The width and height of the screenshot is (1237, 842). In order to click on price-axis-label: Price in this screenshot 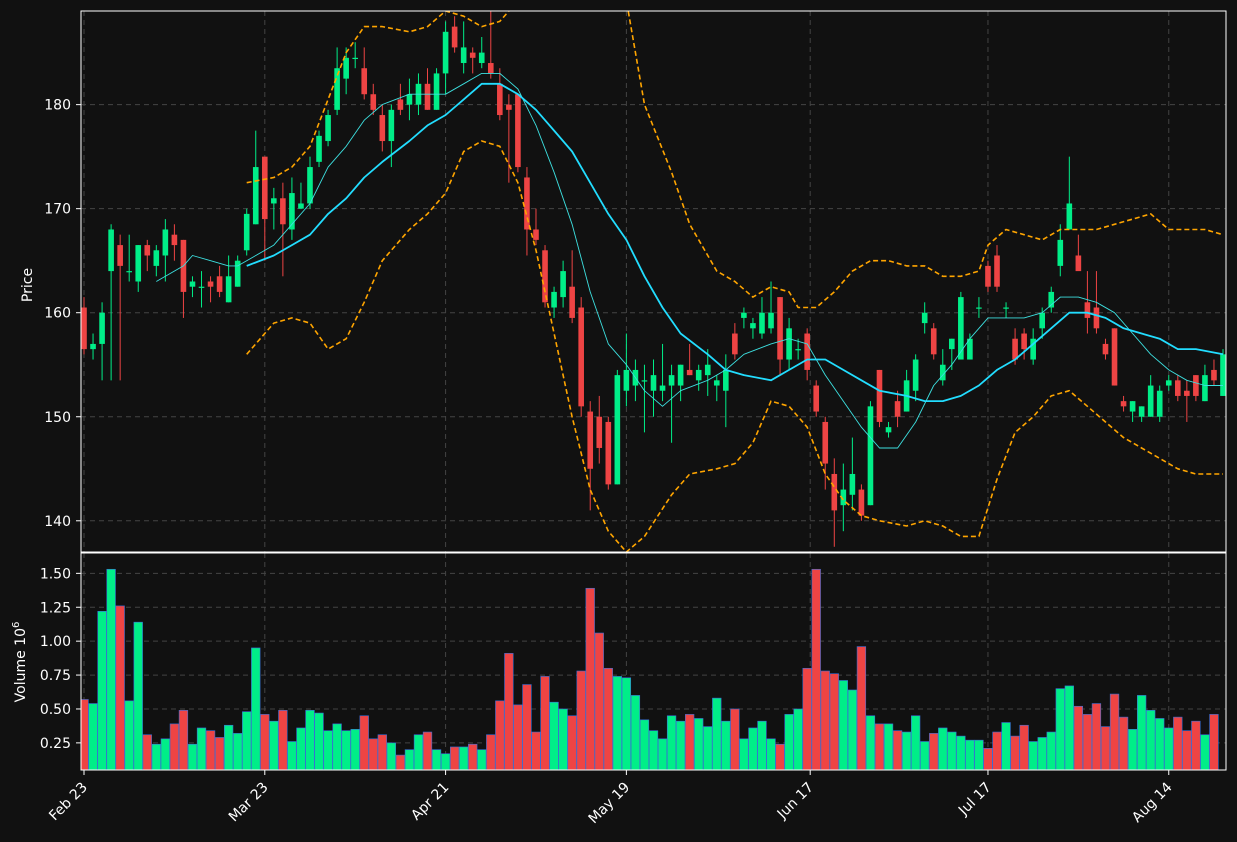, I will do `click(28, 285)`.